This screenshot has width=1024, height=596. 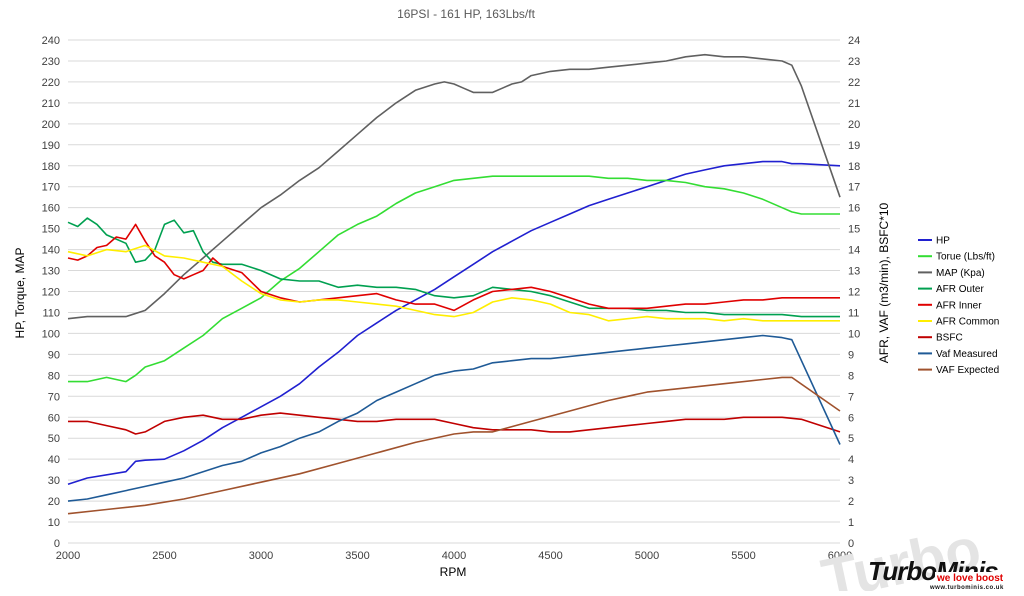 What do you see at coordinates (54, 460) in the screenshot?
I see `y-left-tick-label: 40` at bounding box center [54, 460].